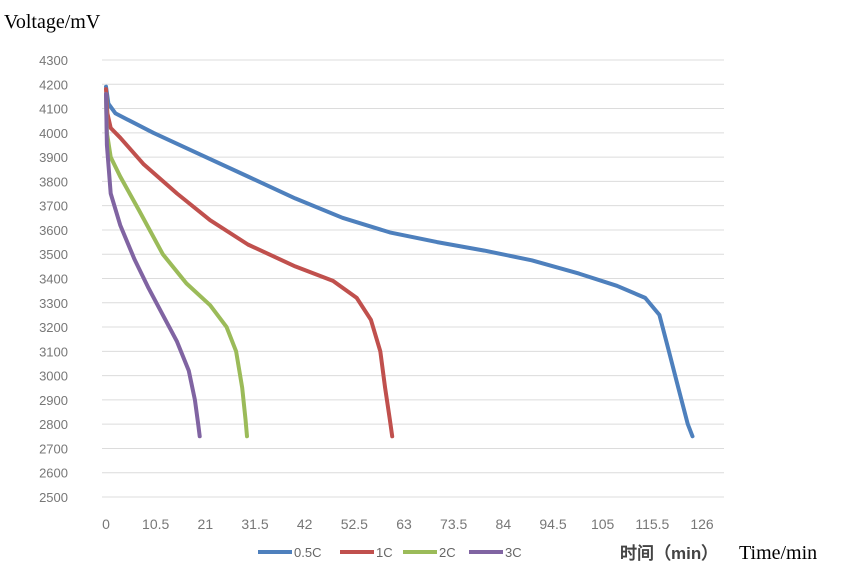  Describe the element at coordinates (254, 524) in the screenshot. I see `x-tick-label: 31.5` at that location.